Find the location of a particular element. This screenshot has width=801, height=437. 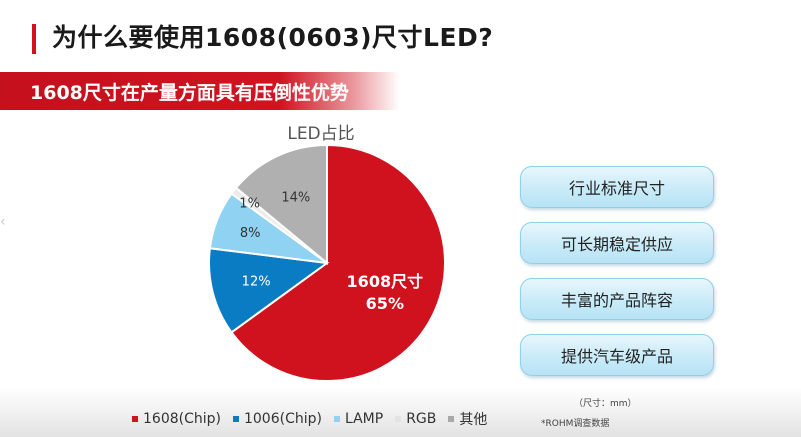

chevron-left-icon: ‹ is located at coordinates (3, 222).